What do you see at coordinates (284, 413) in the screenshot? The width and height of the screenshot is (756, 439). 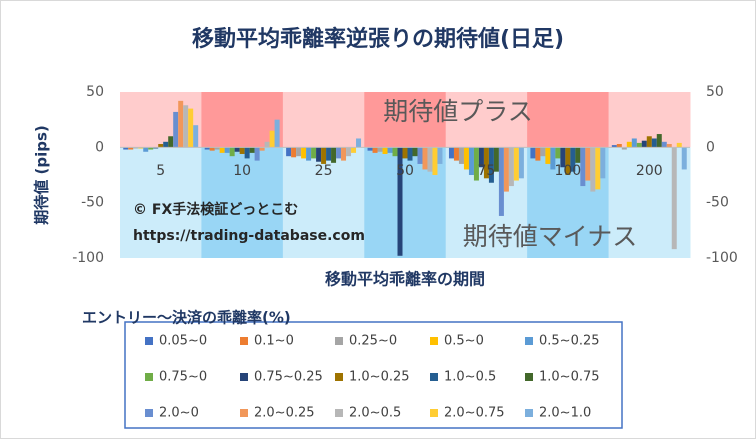 I see `legend-label: 2.0~0.25` at bounding box center [284, 413].